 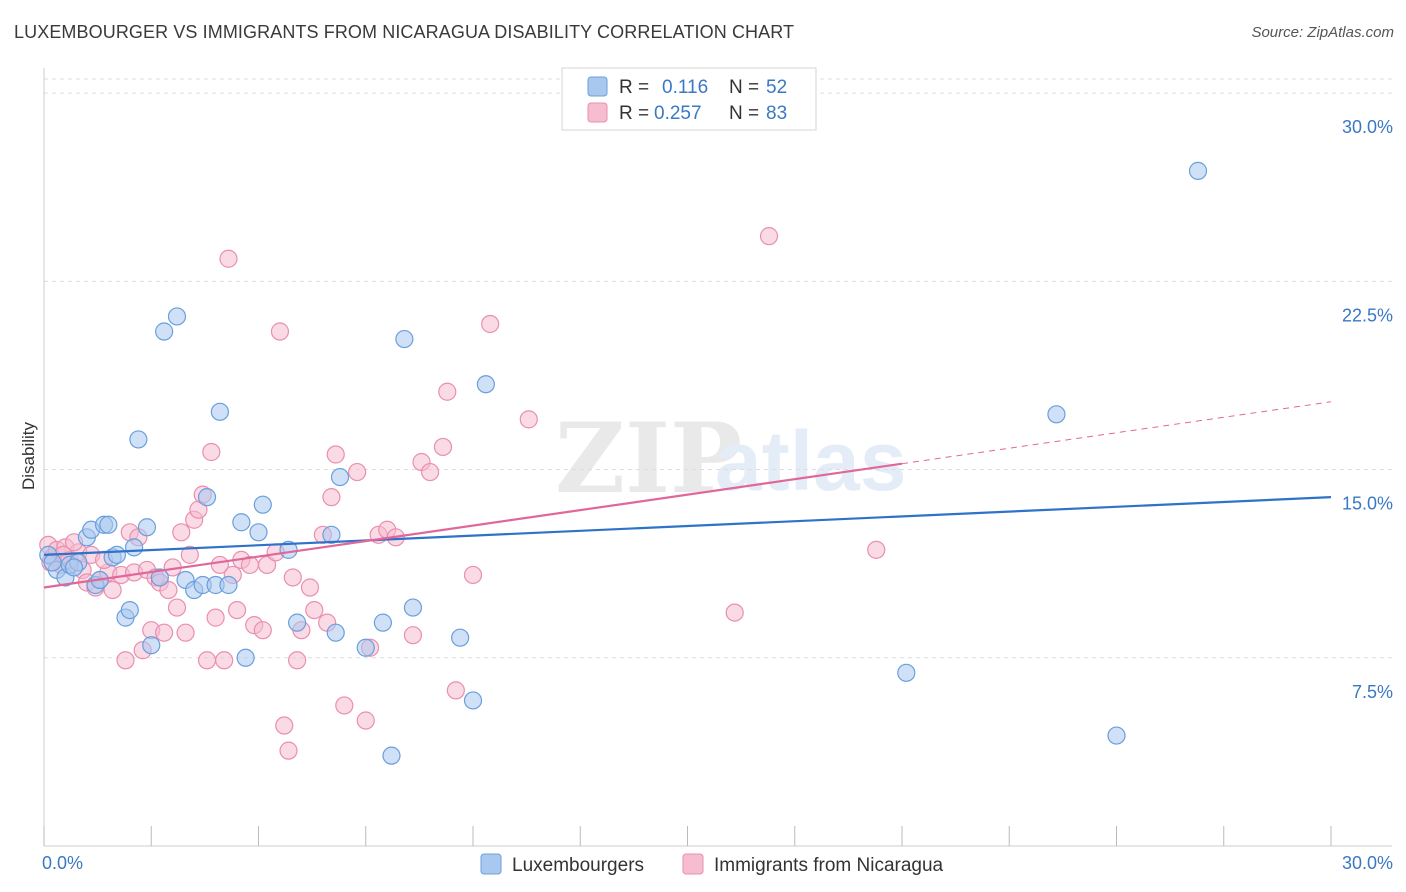 I want to click on y-tick-label-0: 7.5%, so click(x=1372, y=692).